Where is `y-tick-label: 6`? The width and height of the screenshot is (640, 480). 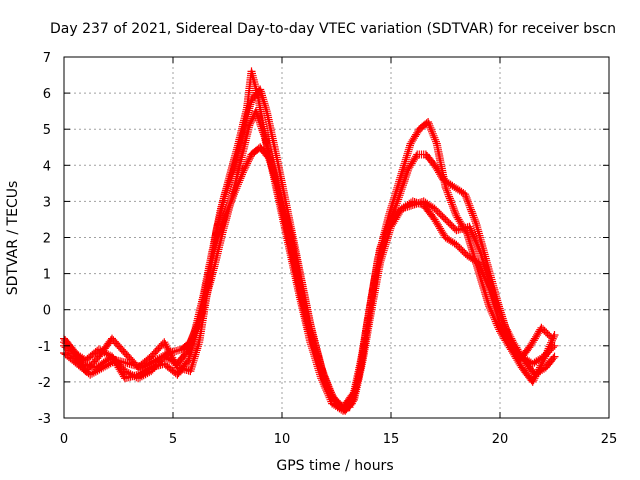 y-tick-label: 6 is located at coordinates (47, 94).